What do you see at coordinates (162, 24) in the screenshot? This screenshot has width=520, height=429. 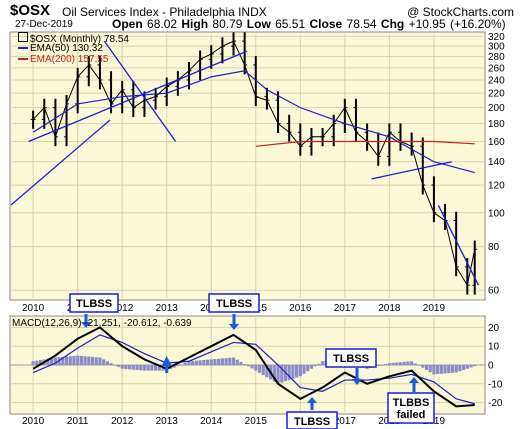 I see `open-value: 68.02` at bounding box center [162, 24].